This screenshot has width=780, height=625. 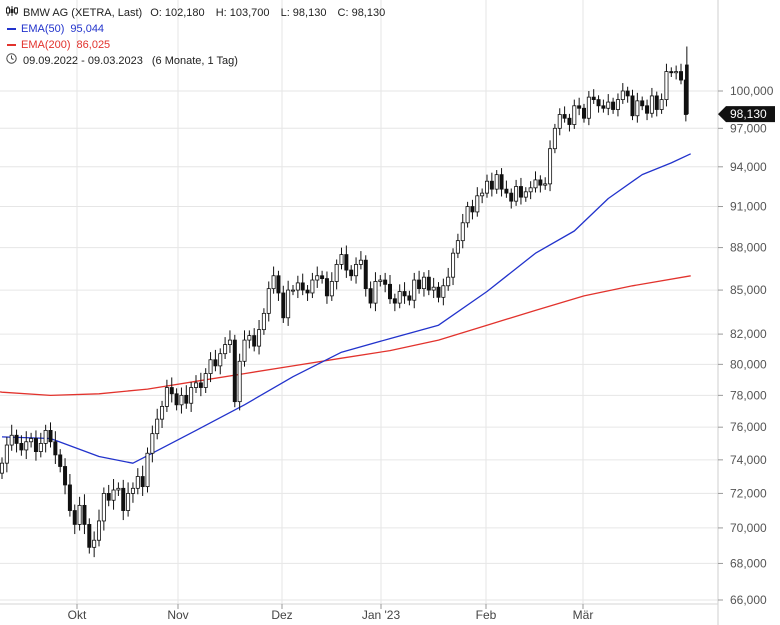 I want to click on x-tick-label: Mär, so click(x=583, y=615).